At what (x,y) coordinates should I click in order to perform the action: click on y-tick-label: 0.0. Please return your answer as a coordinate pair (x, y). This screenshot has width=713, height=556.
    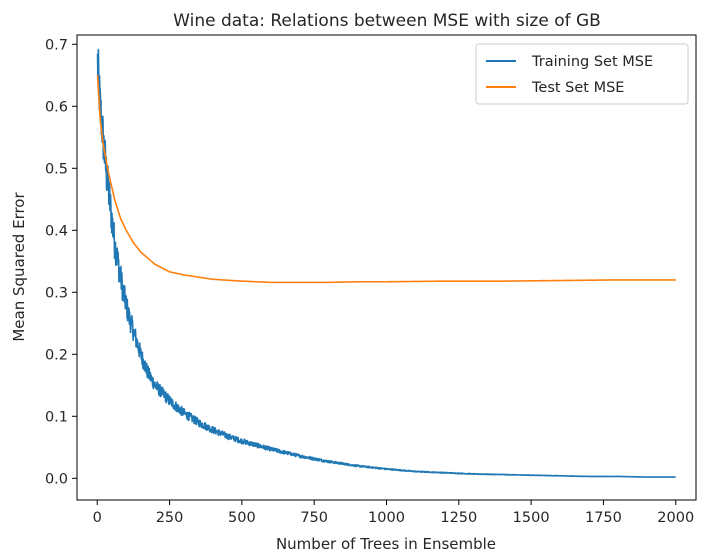
    Looking at the image, I should click on (56, 479).